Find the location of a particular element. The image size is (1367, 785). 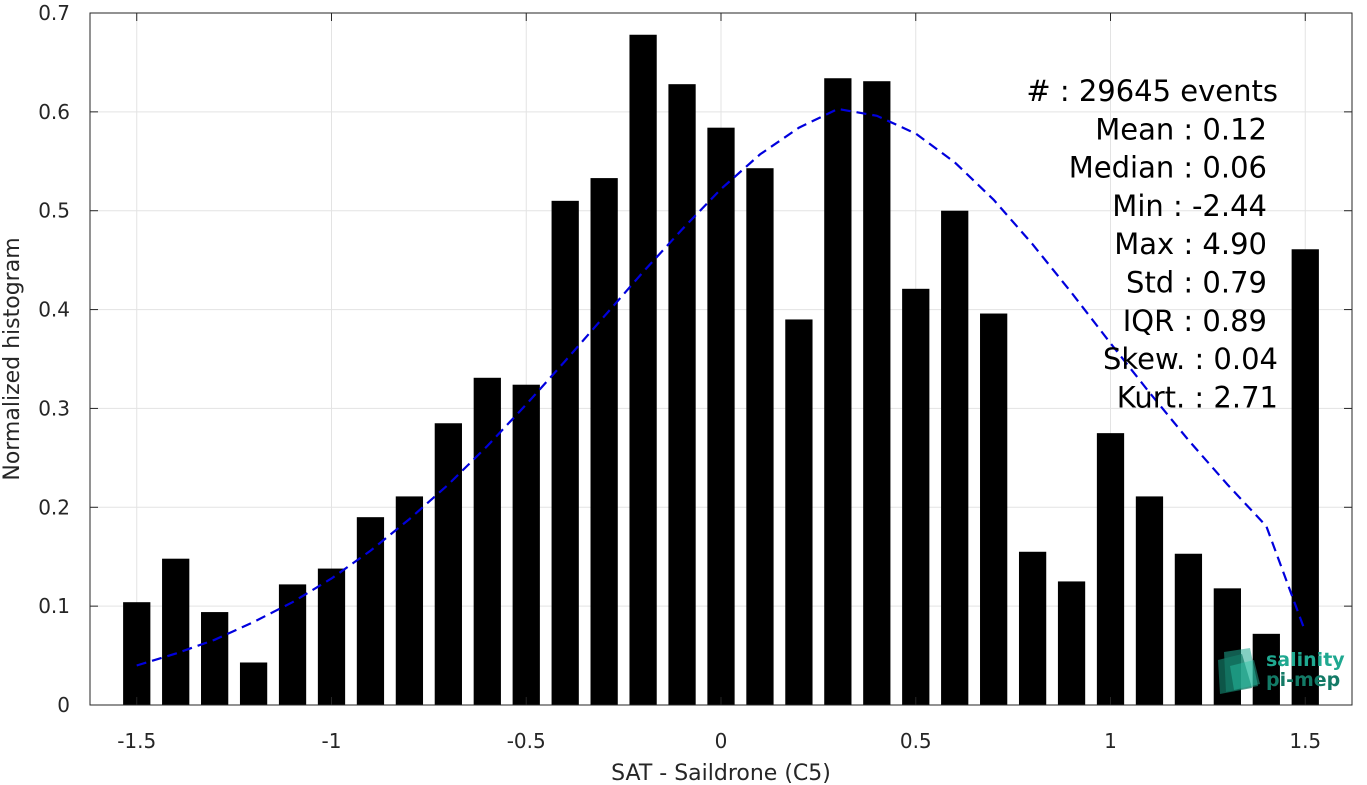

y-tick-label: 0 is located at coordinates (63, 705).